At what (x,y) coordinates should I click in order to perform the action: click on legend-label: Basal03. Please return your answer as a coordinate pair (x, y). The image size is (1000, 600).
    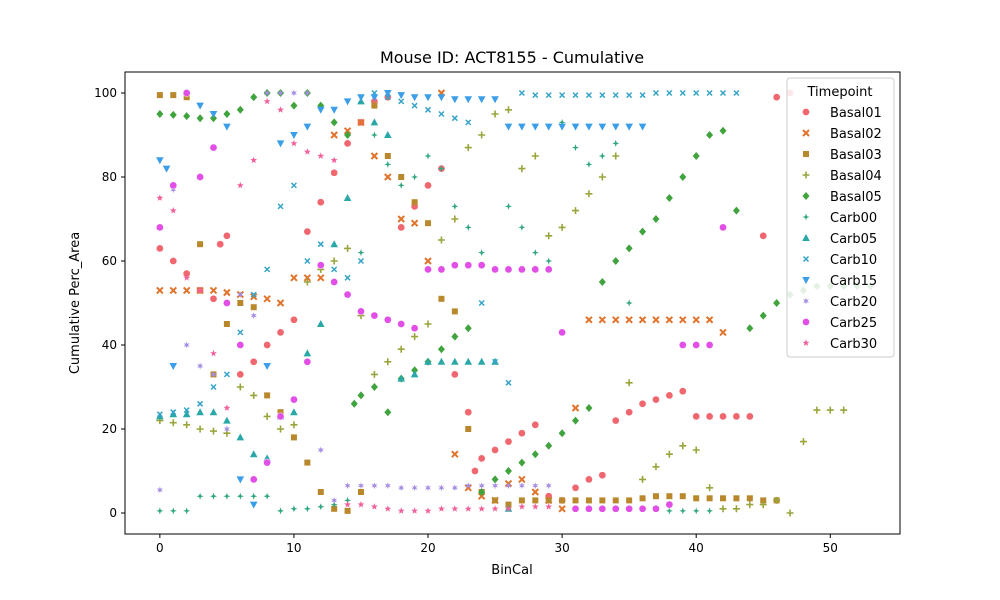
    Looking at the image, I should click on (856, 155).